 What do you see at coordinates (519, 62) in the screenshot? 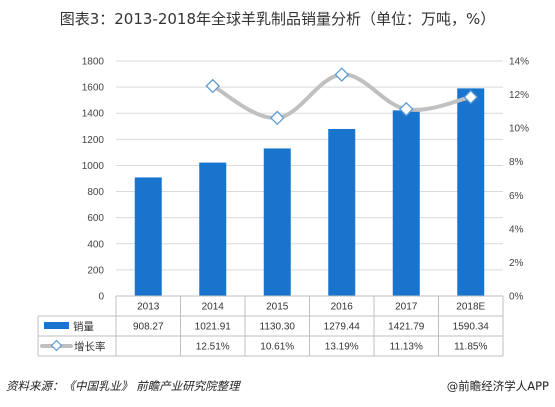
I see `y-right-tick-label: 14%` at bounding box center [519, 62].